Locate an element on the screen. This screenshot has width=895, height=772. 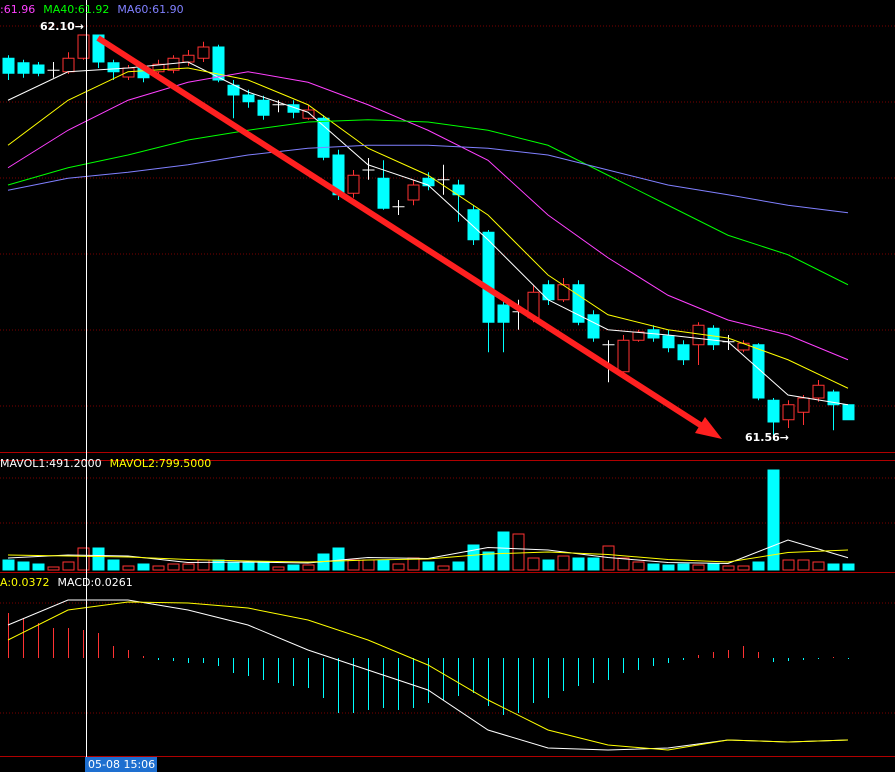
low-annotation: 61.56→ is located at coordinates (767, 437).